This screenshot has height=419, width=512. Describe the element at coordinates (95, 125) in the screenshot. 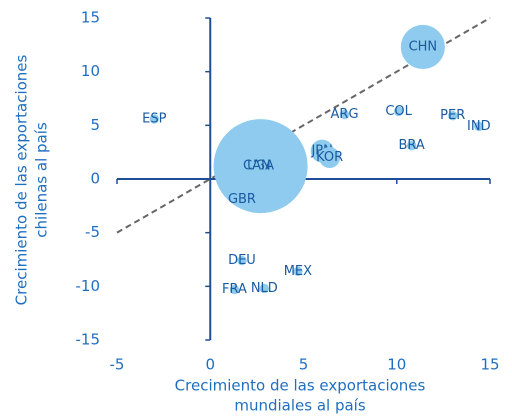

I see `y-tick-label: 5` at that location.